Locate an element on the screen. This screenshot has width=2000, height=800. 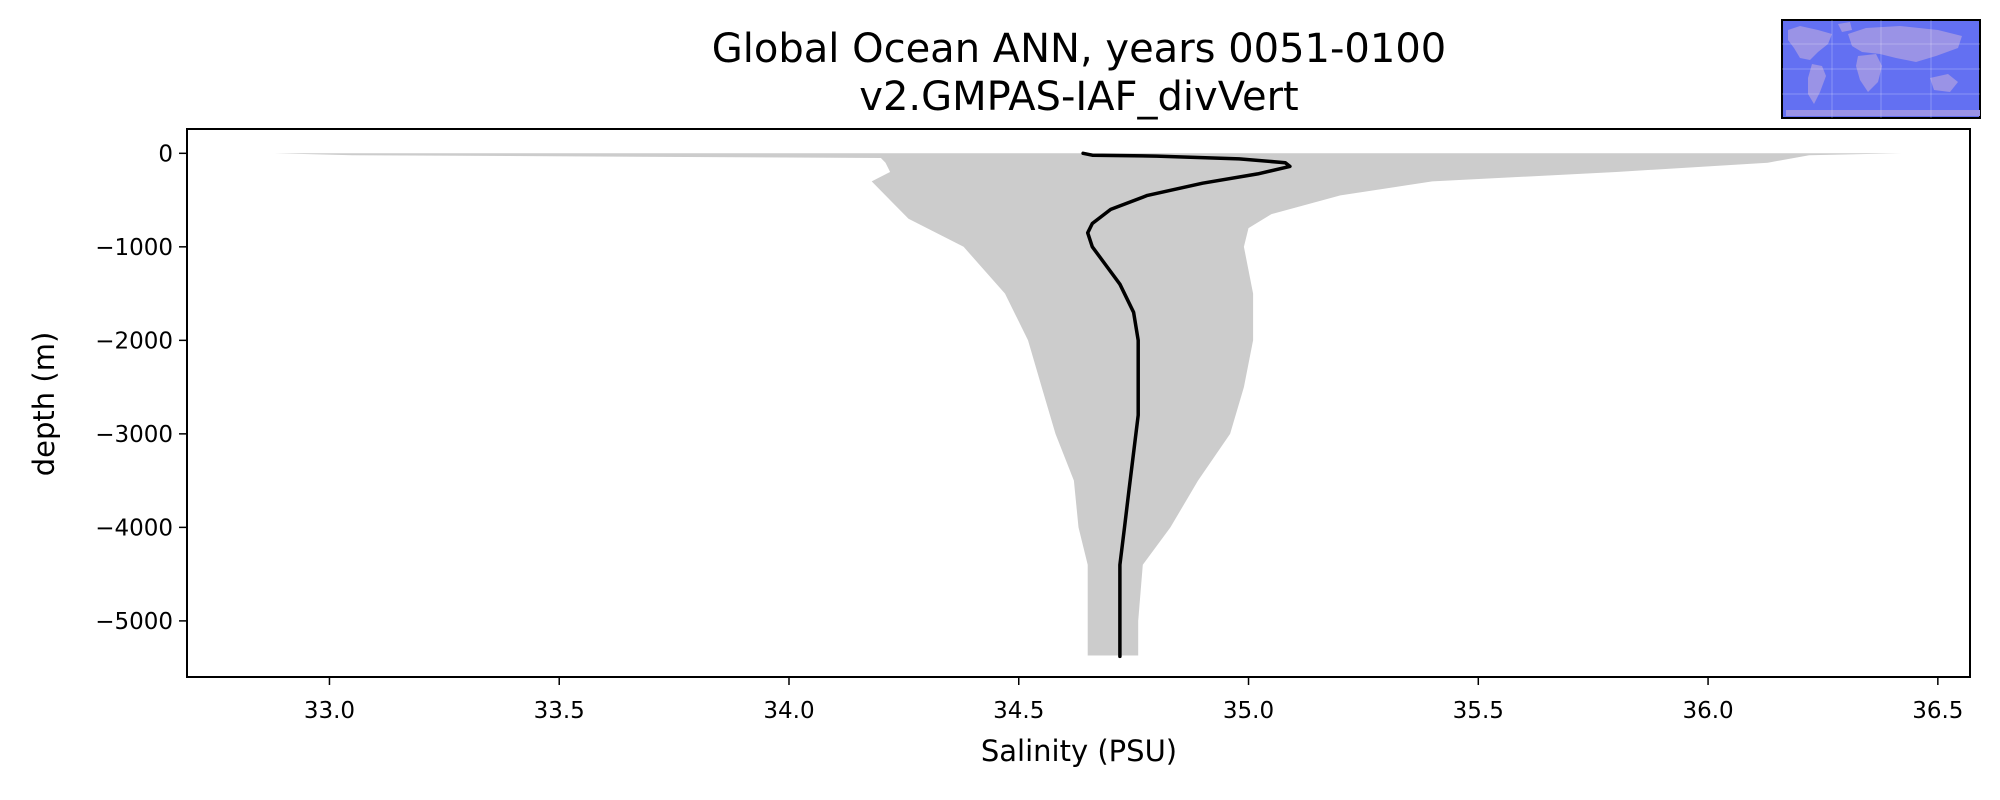
region-inset-map is located at coordinates (1881, 69).